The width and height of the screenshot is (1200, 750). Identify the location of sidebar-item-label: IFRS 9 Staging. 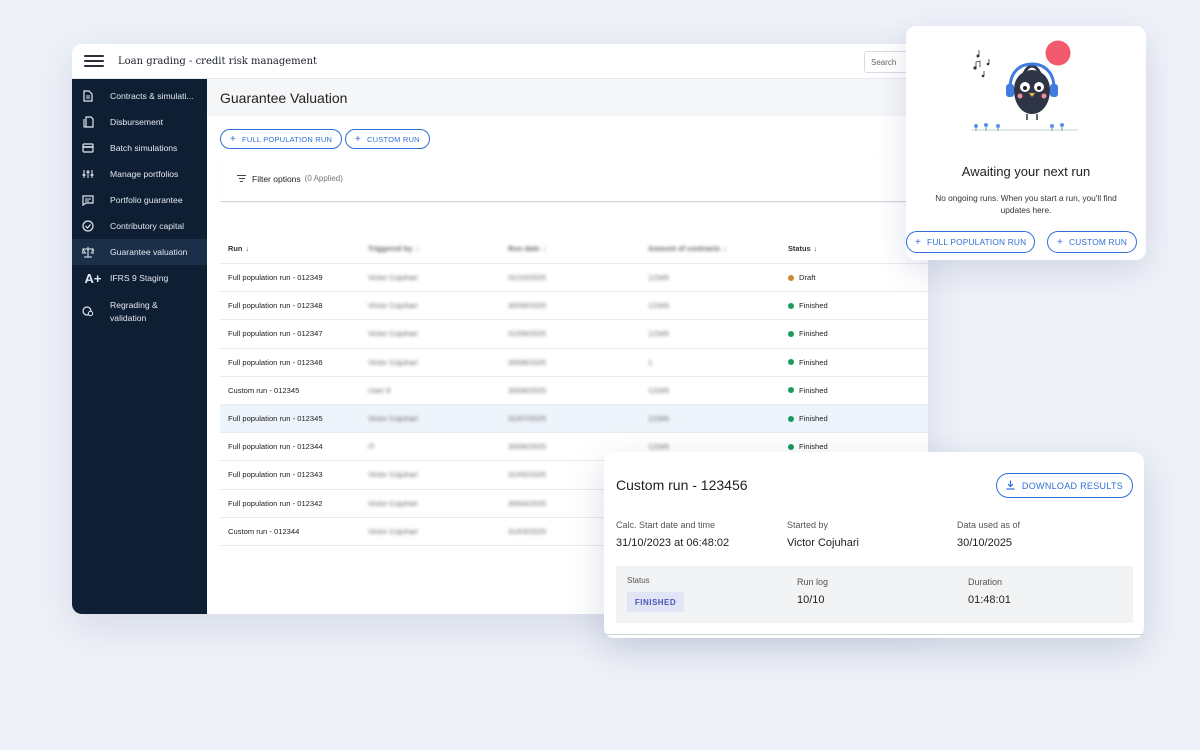
(139, 278).